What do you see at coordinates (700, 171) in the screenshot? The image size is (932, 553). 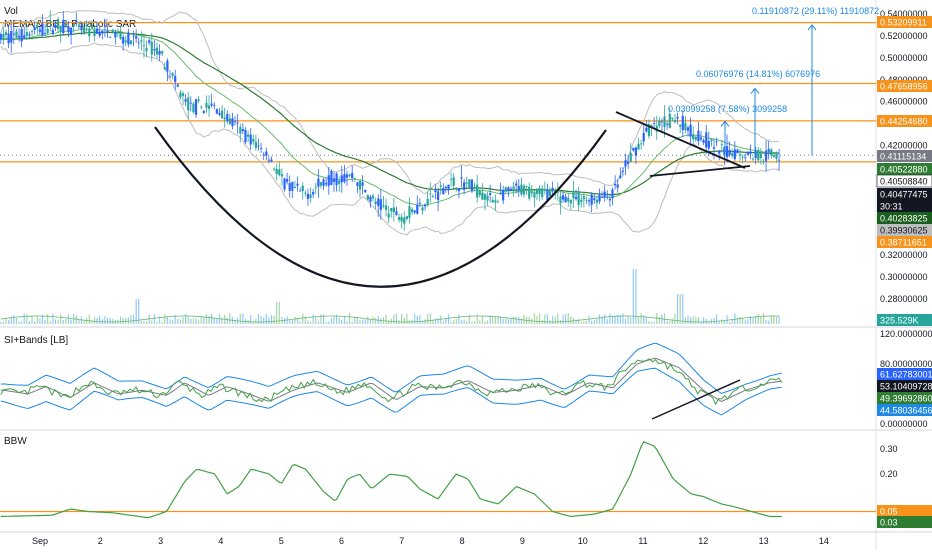 I see `triangle-lower-drawing` at bounding box center [700, 171].